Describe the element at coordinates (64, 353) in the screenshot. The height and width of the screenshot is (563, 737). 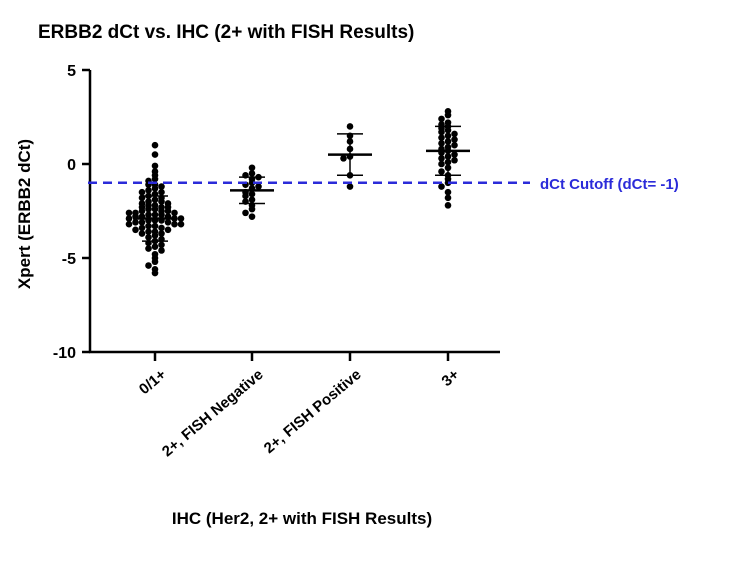
I see `y-tick-label: -10` at that location.